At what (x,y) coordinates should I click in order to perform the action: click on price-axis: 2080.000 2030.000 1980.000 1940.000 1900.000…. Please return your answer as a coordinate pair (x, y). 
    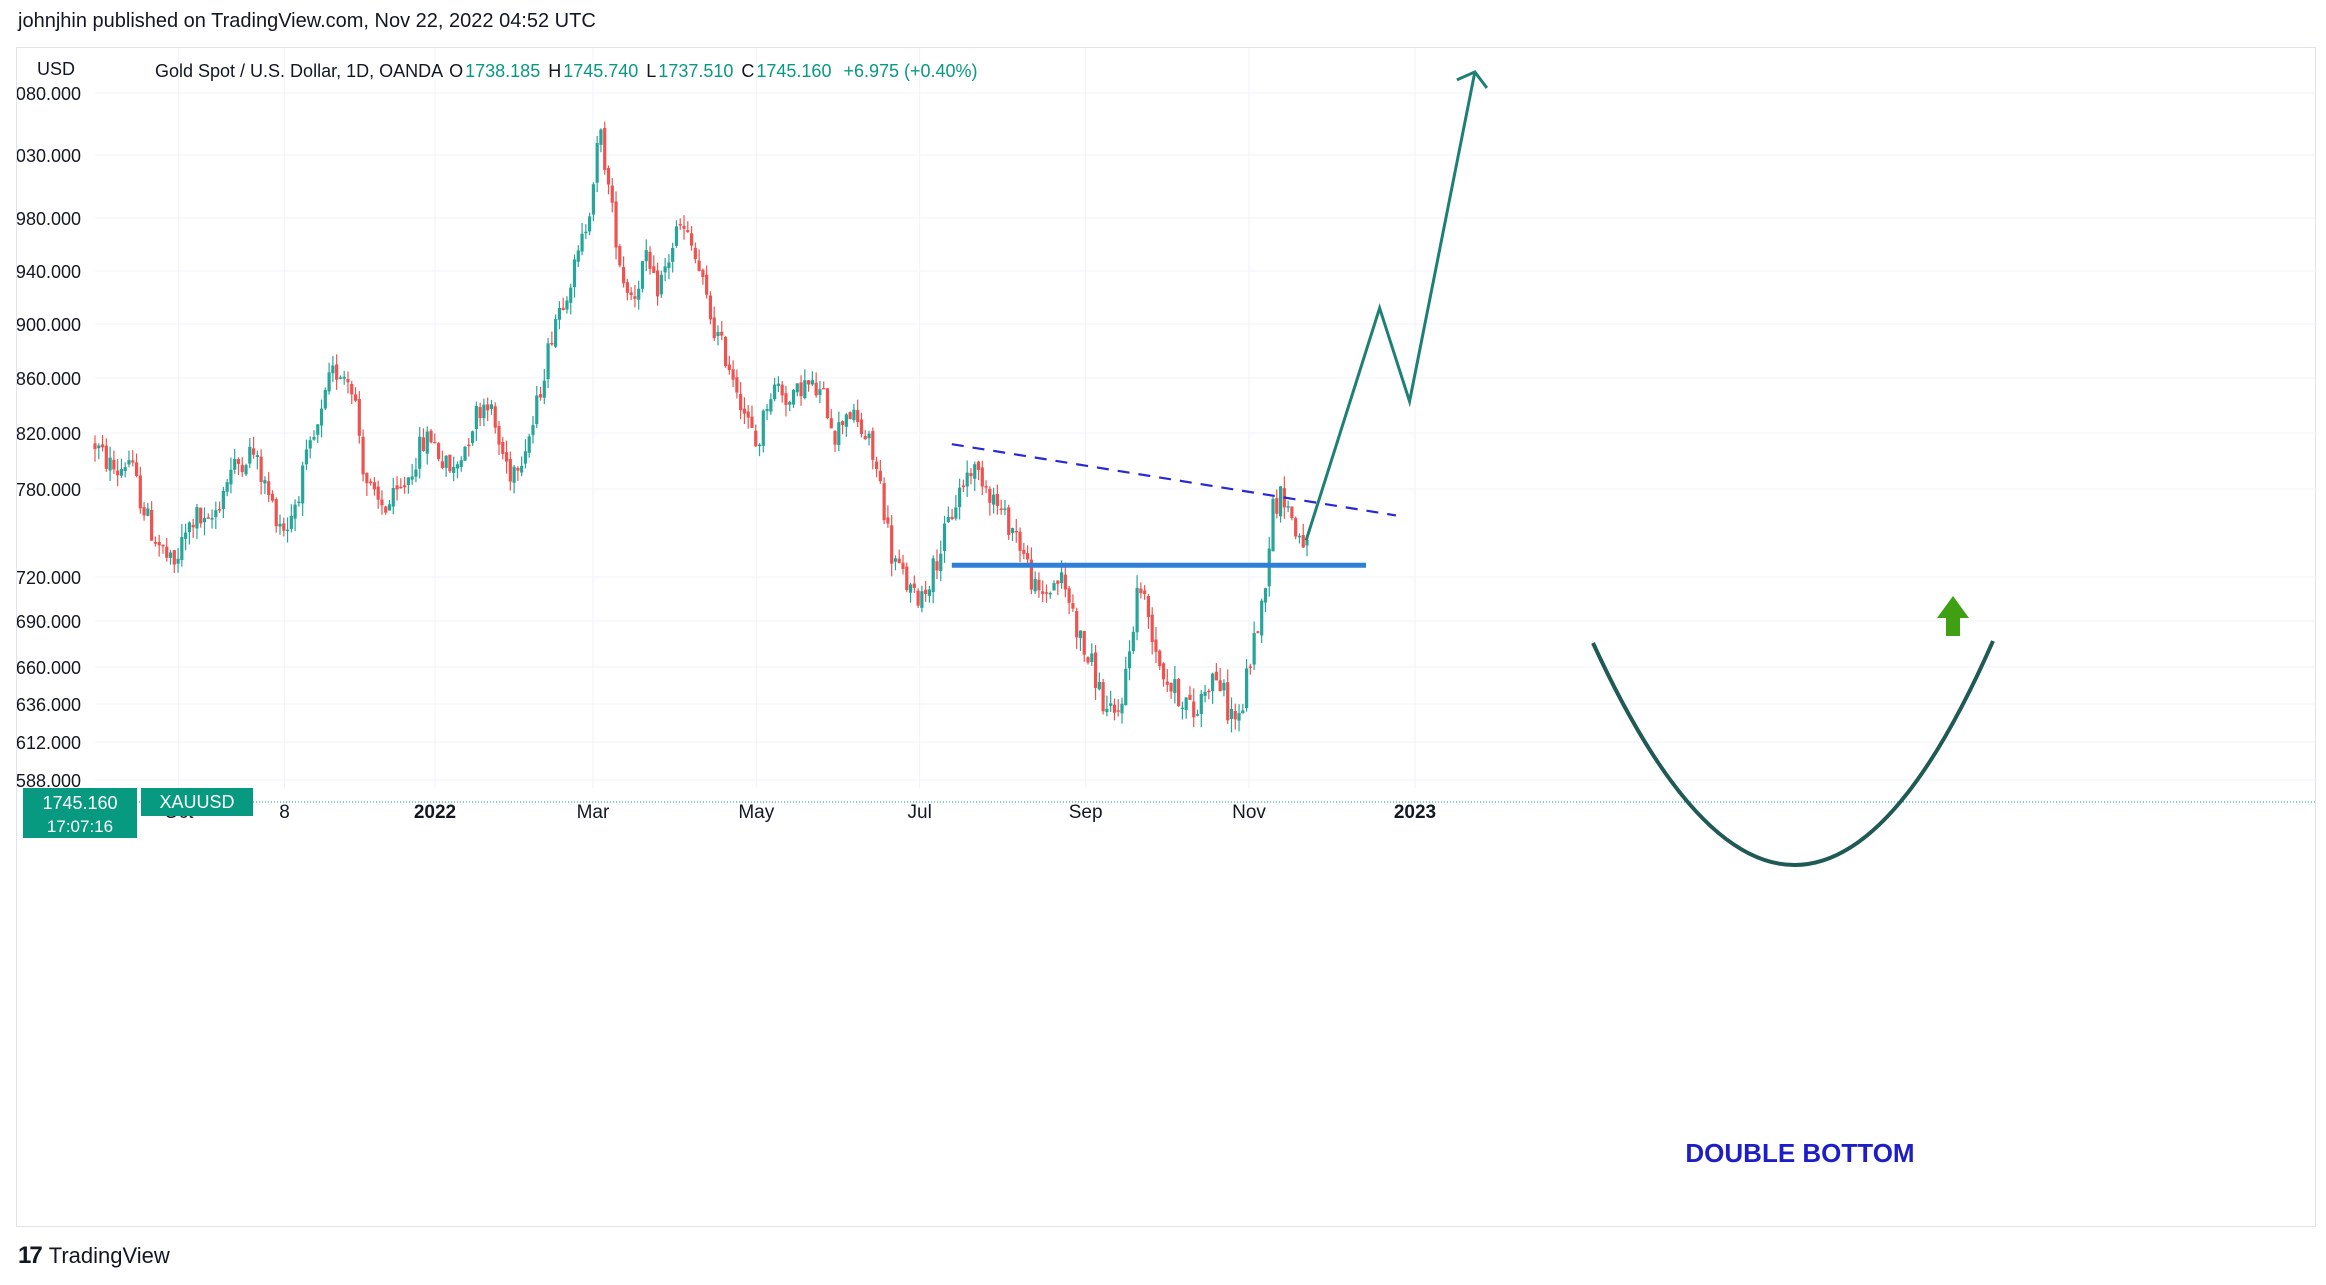
    Looking at the image, I should click on (49, 437).